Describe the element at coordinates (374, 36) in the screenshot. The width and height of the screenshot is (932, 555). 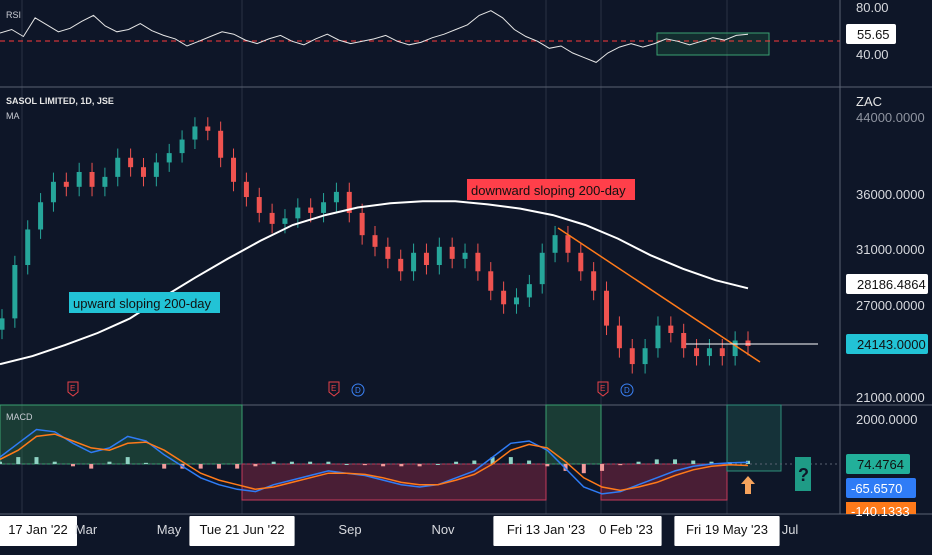
I see `rsi-line` at that location.